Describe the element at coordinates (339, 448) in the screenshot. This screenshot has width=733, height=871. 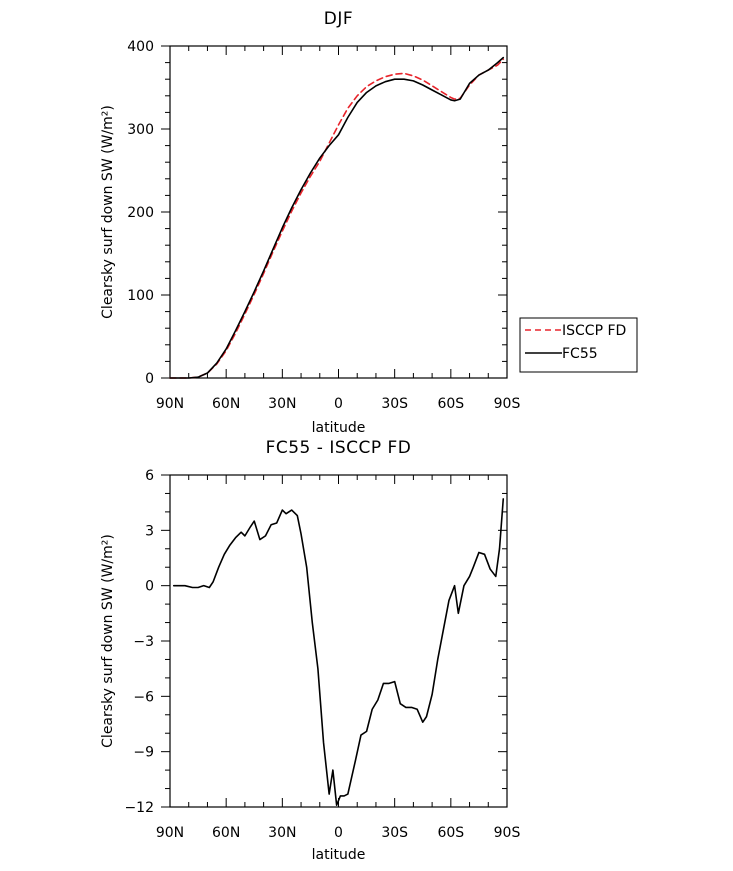
I see `chart-title: FC55 - ISCCP FD` at that location.